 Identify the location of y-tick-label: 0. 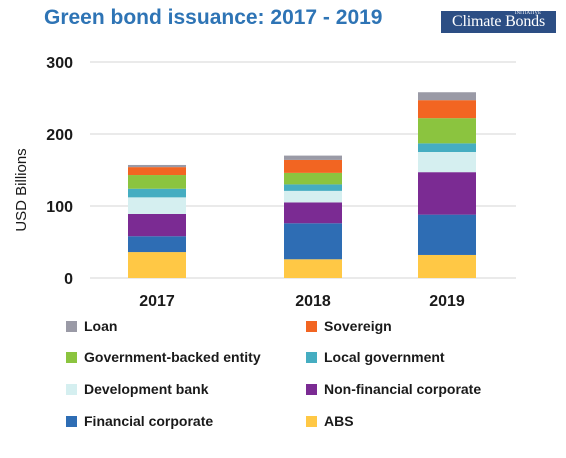
(68, 279).